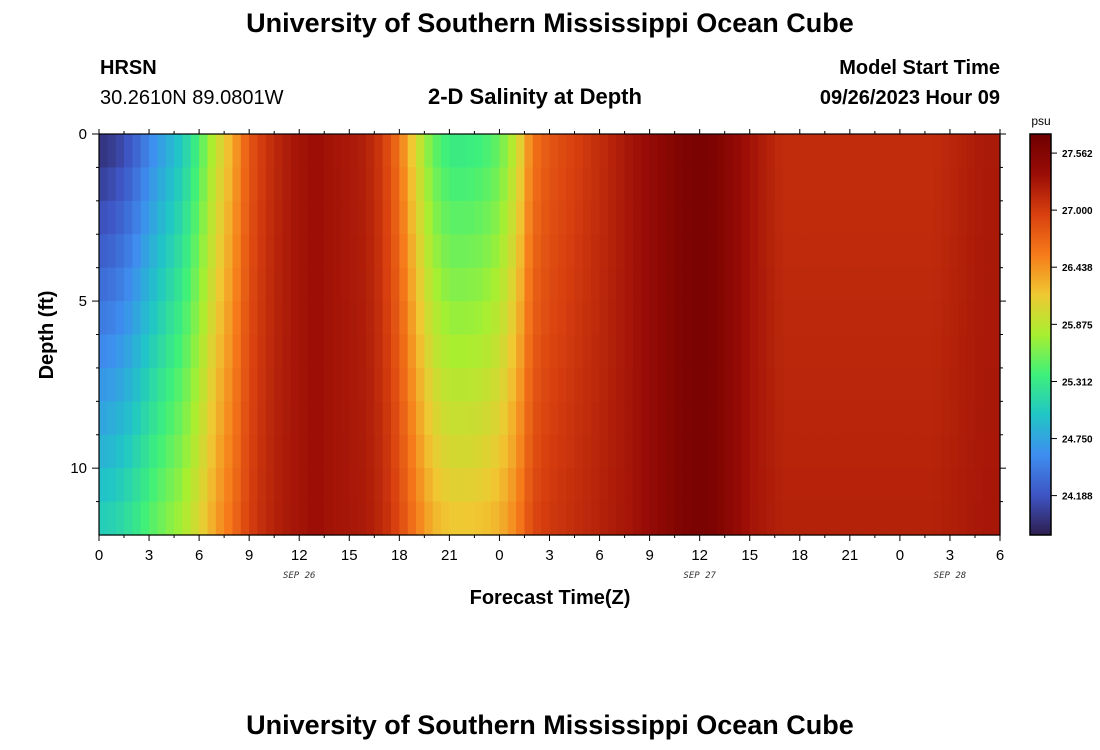 This screenshot has height=750, width=1100. Describe the element at coordinates (1077, 154) in the screenshot. I see `colorbar-label: 27.562` at that location.